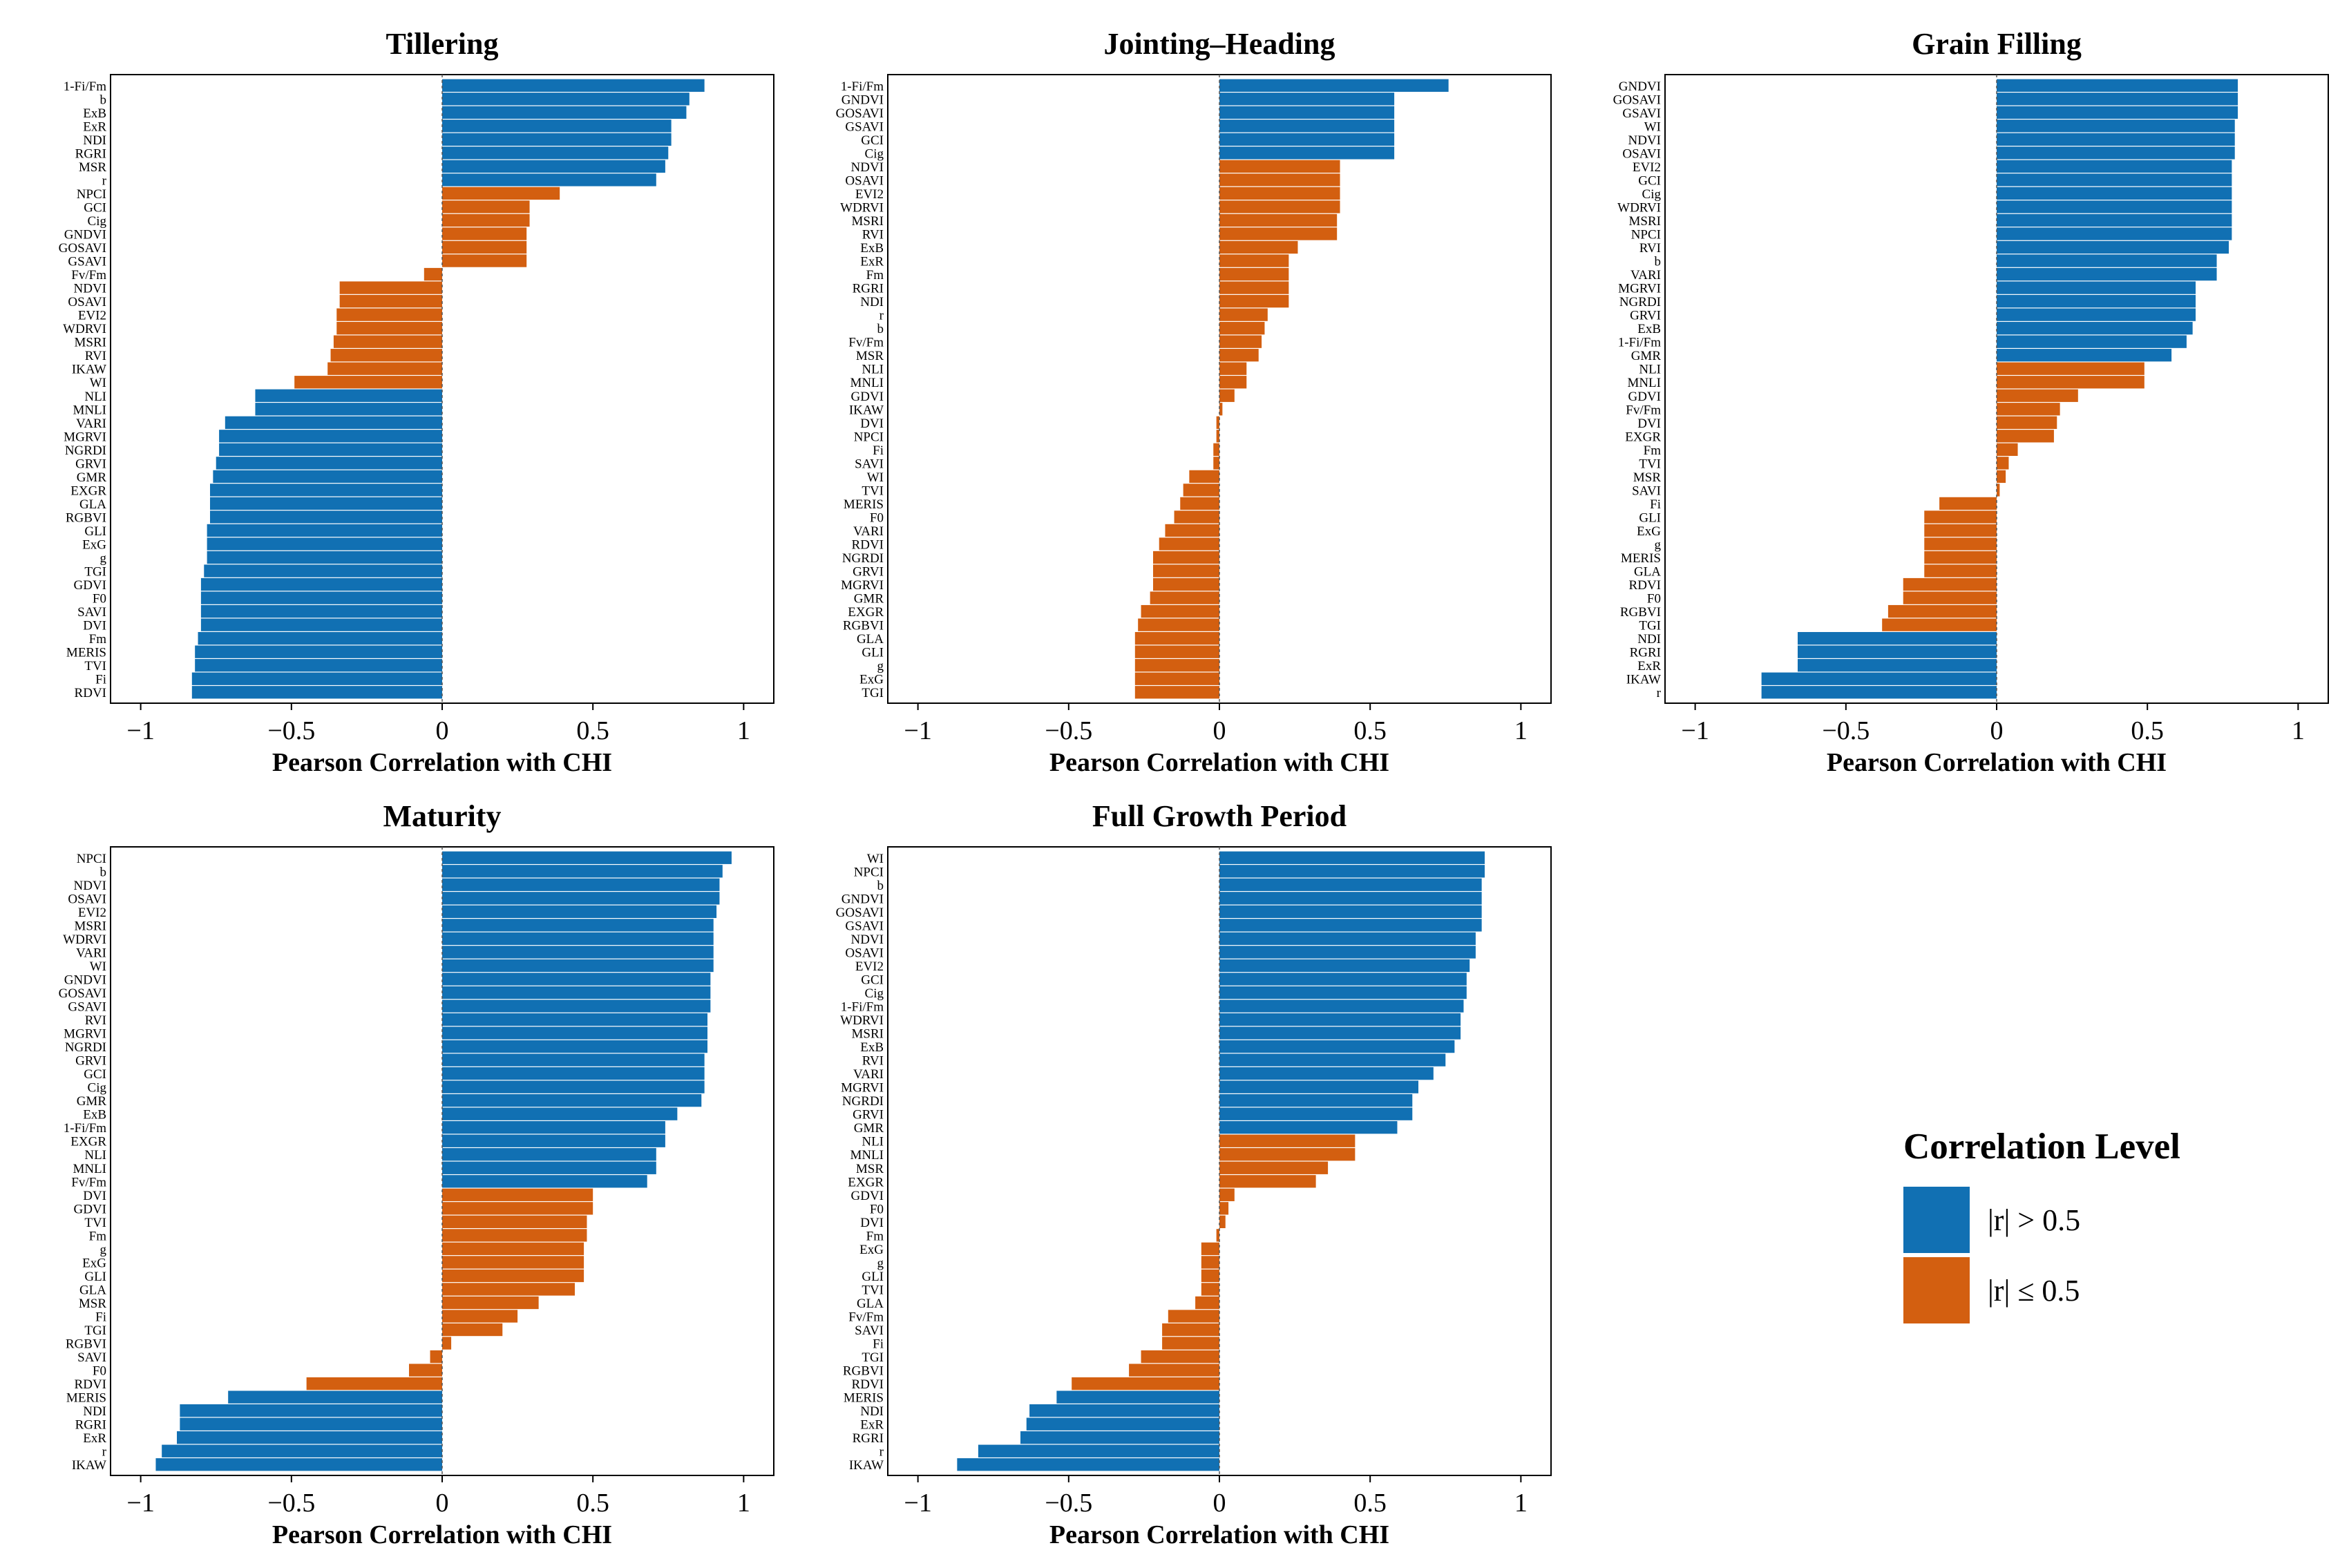 The image size is (2349, 1568). Describe the element at coordinates (95, 1223) in the screenshot. I see `category-label: TVI` at that location.